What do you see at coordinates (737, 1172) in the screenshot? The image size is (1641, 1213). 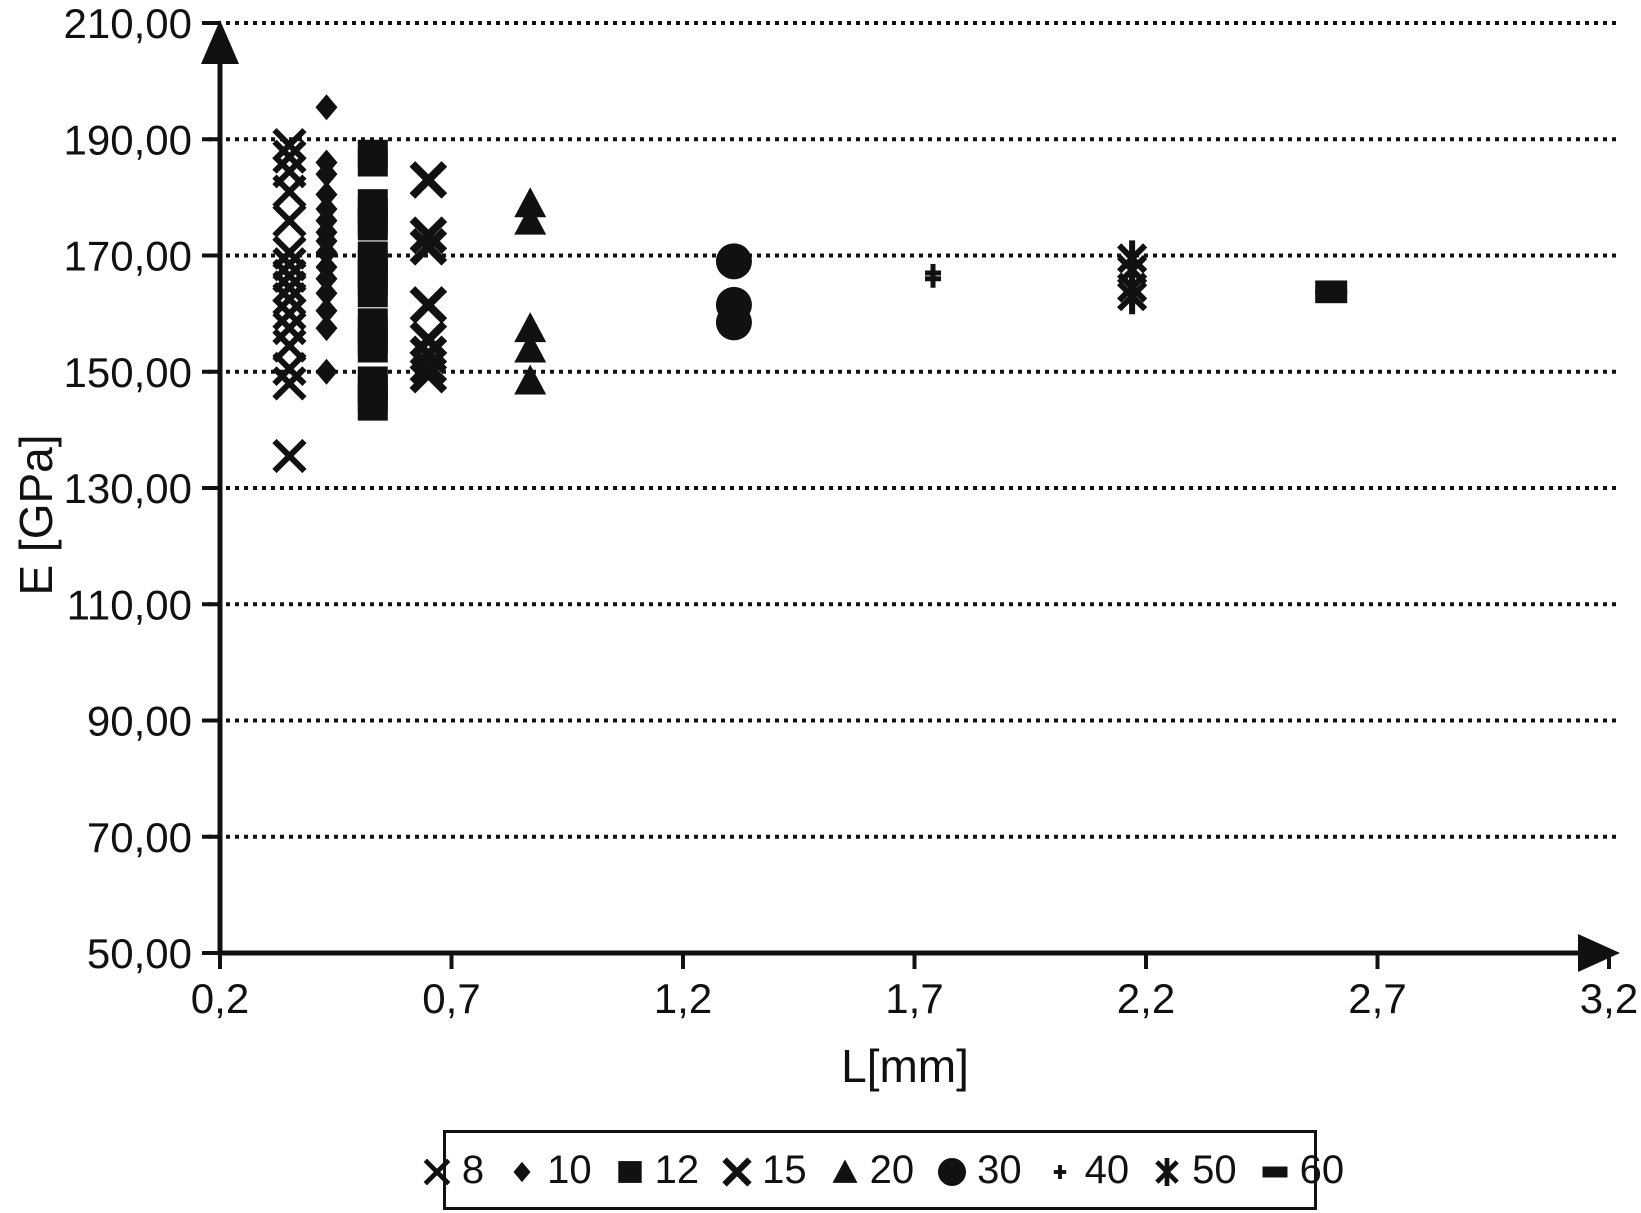 I see `x-thick-icon` at bounding box center [737, 1172].